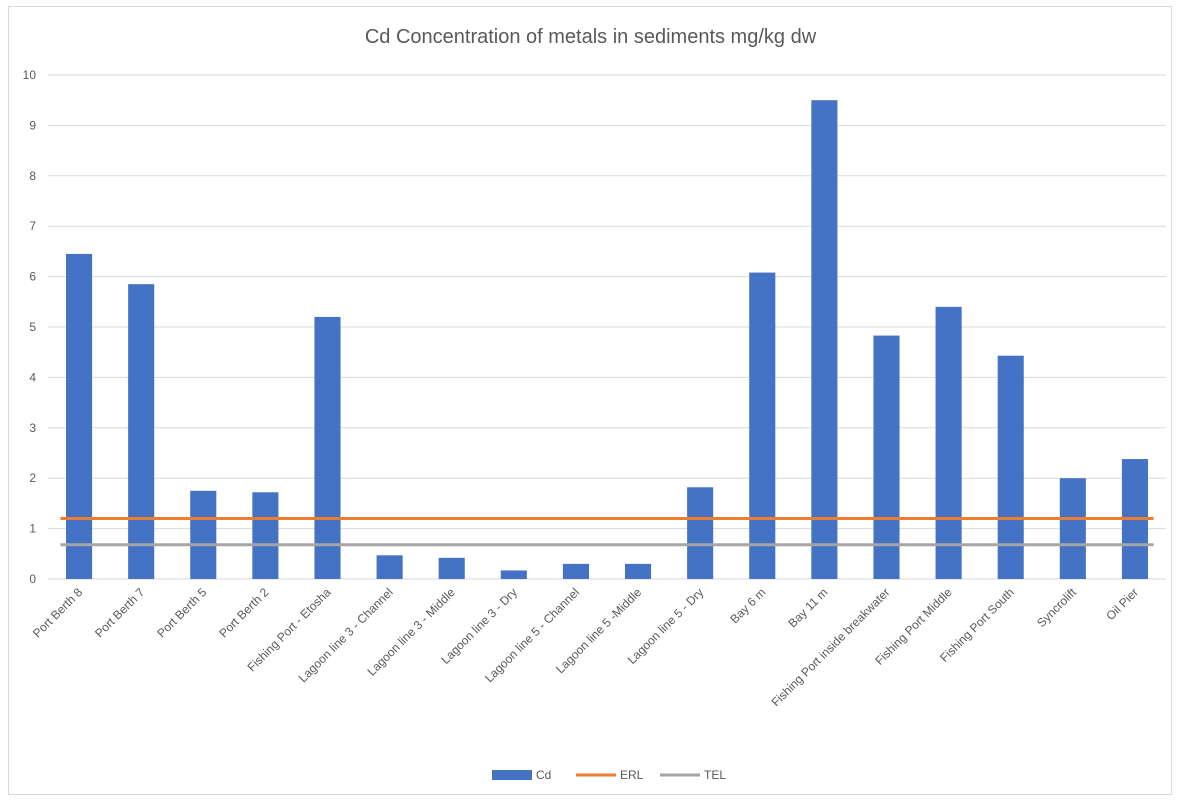  What do you see at coordinates (30, 75) in the screenshot?
I see `y-tick-label: 10` at bounding box center [30, 75].